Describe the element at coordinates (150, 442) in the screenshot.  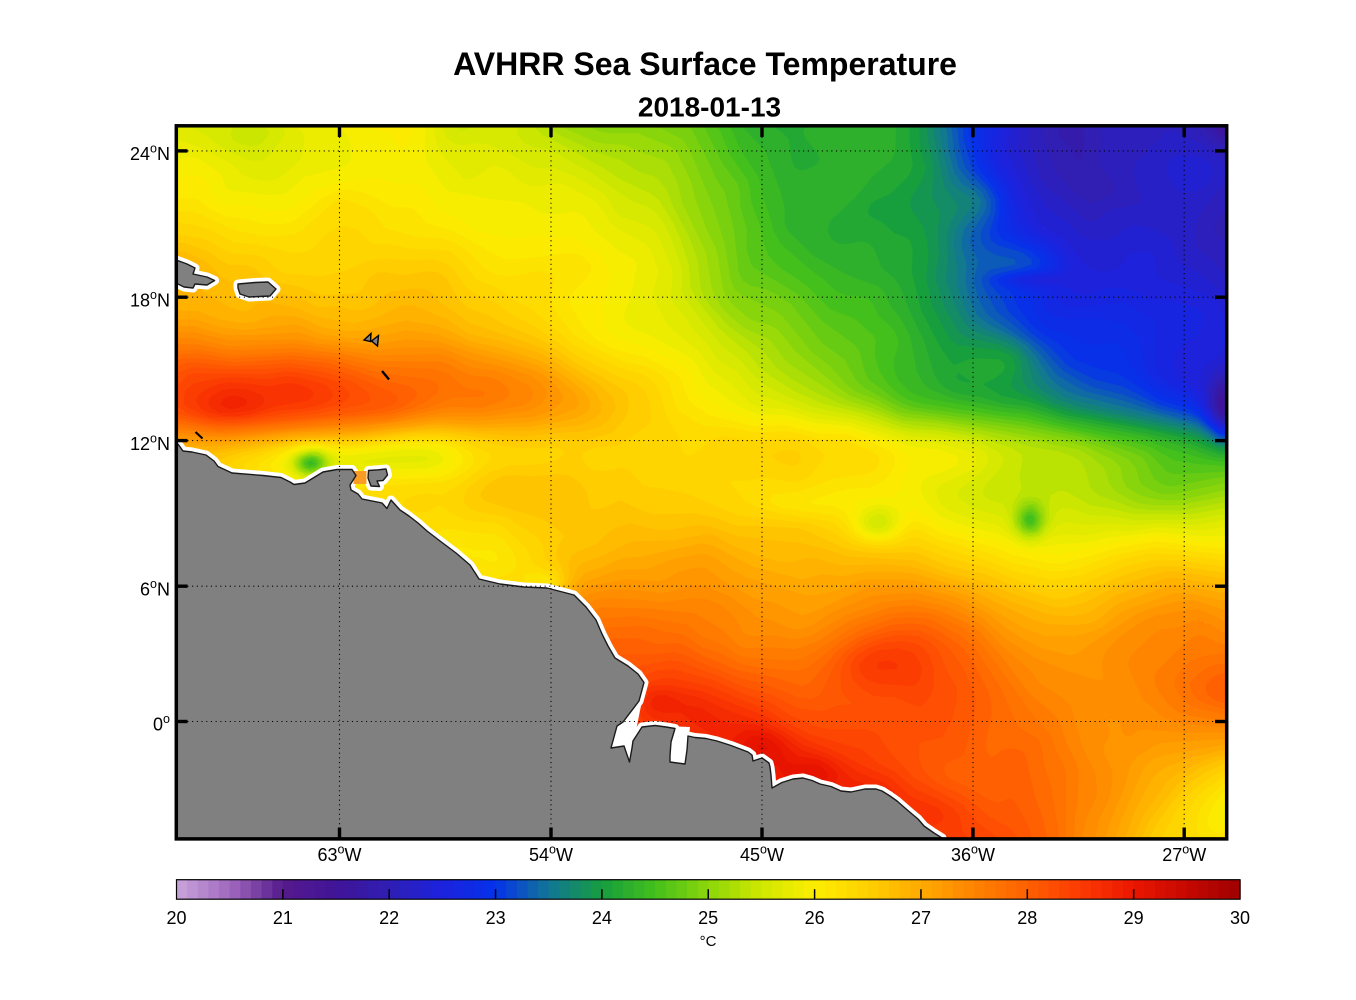
I see `svg-text: 12oN` at that location.